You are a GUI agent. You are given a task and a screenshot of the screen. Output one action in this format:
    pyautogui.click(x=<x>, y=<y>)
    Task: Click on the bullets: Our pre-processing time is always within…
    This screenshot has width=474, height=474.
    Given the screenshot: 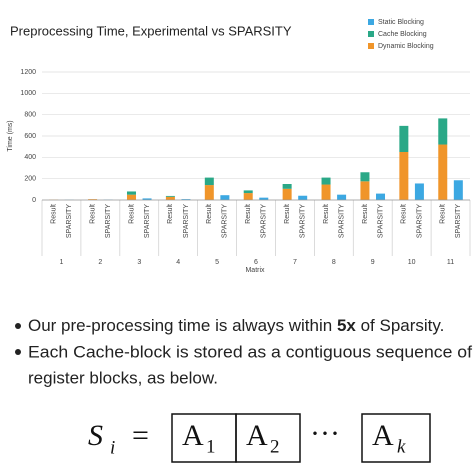 What is the action you would take?
    pyautogui.click(x=243, y=351)
    